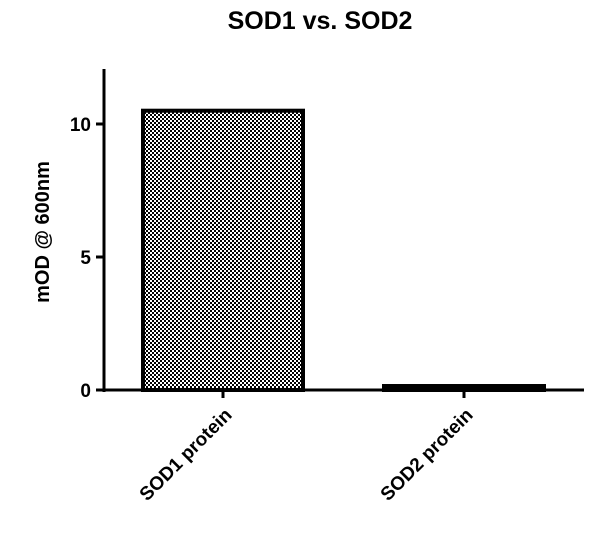 This screenshot has width=600, height=542. Describe the element at coordinates (186, 455) in the screenshot. I see `x-category-label-1: SOD1 protein` at that location.